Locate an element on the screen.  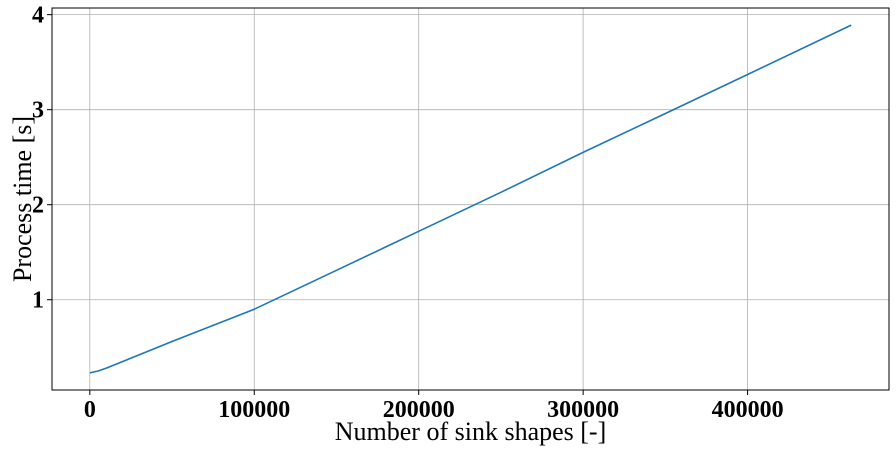
y-tick-label: 3 is located at coordinates (38, 111).